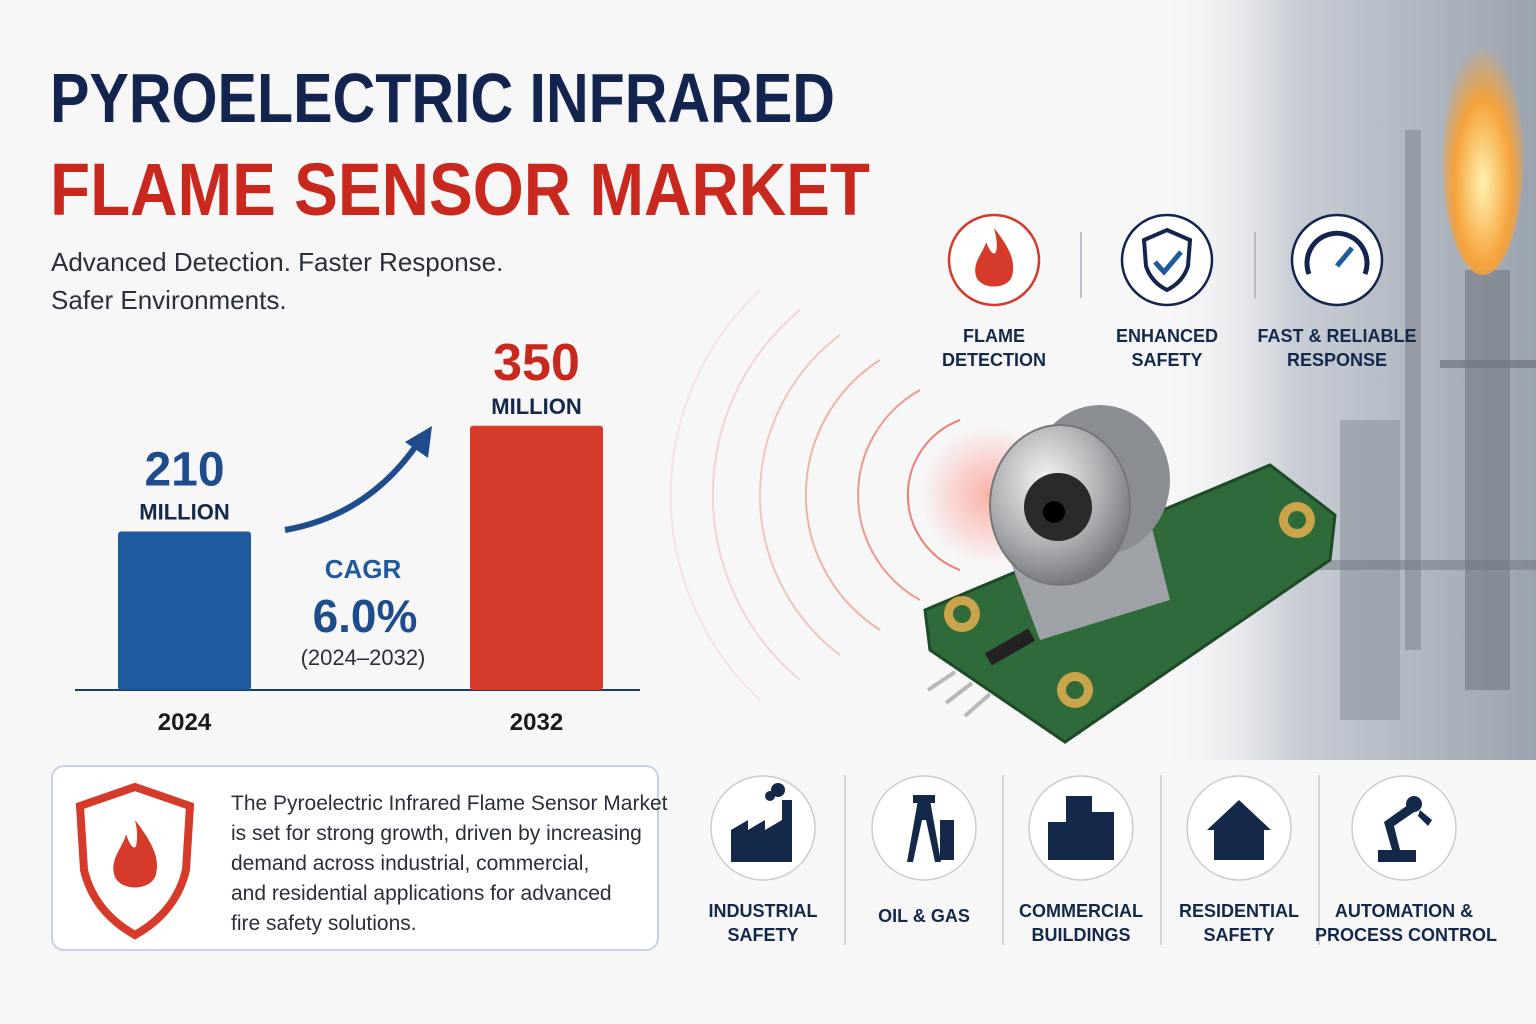 Image resolution: width=1536 pixels, height=1024 pixels. Describe the element at coordinates (442, 98) in the screenshot. I see `title-line: PYROELECTRIC INFRARED` at that location.